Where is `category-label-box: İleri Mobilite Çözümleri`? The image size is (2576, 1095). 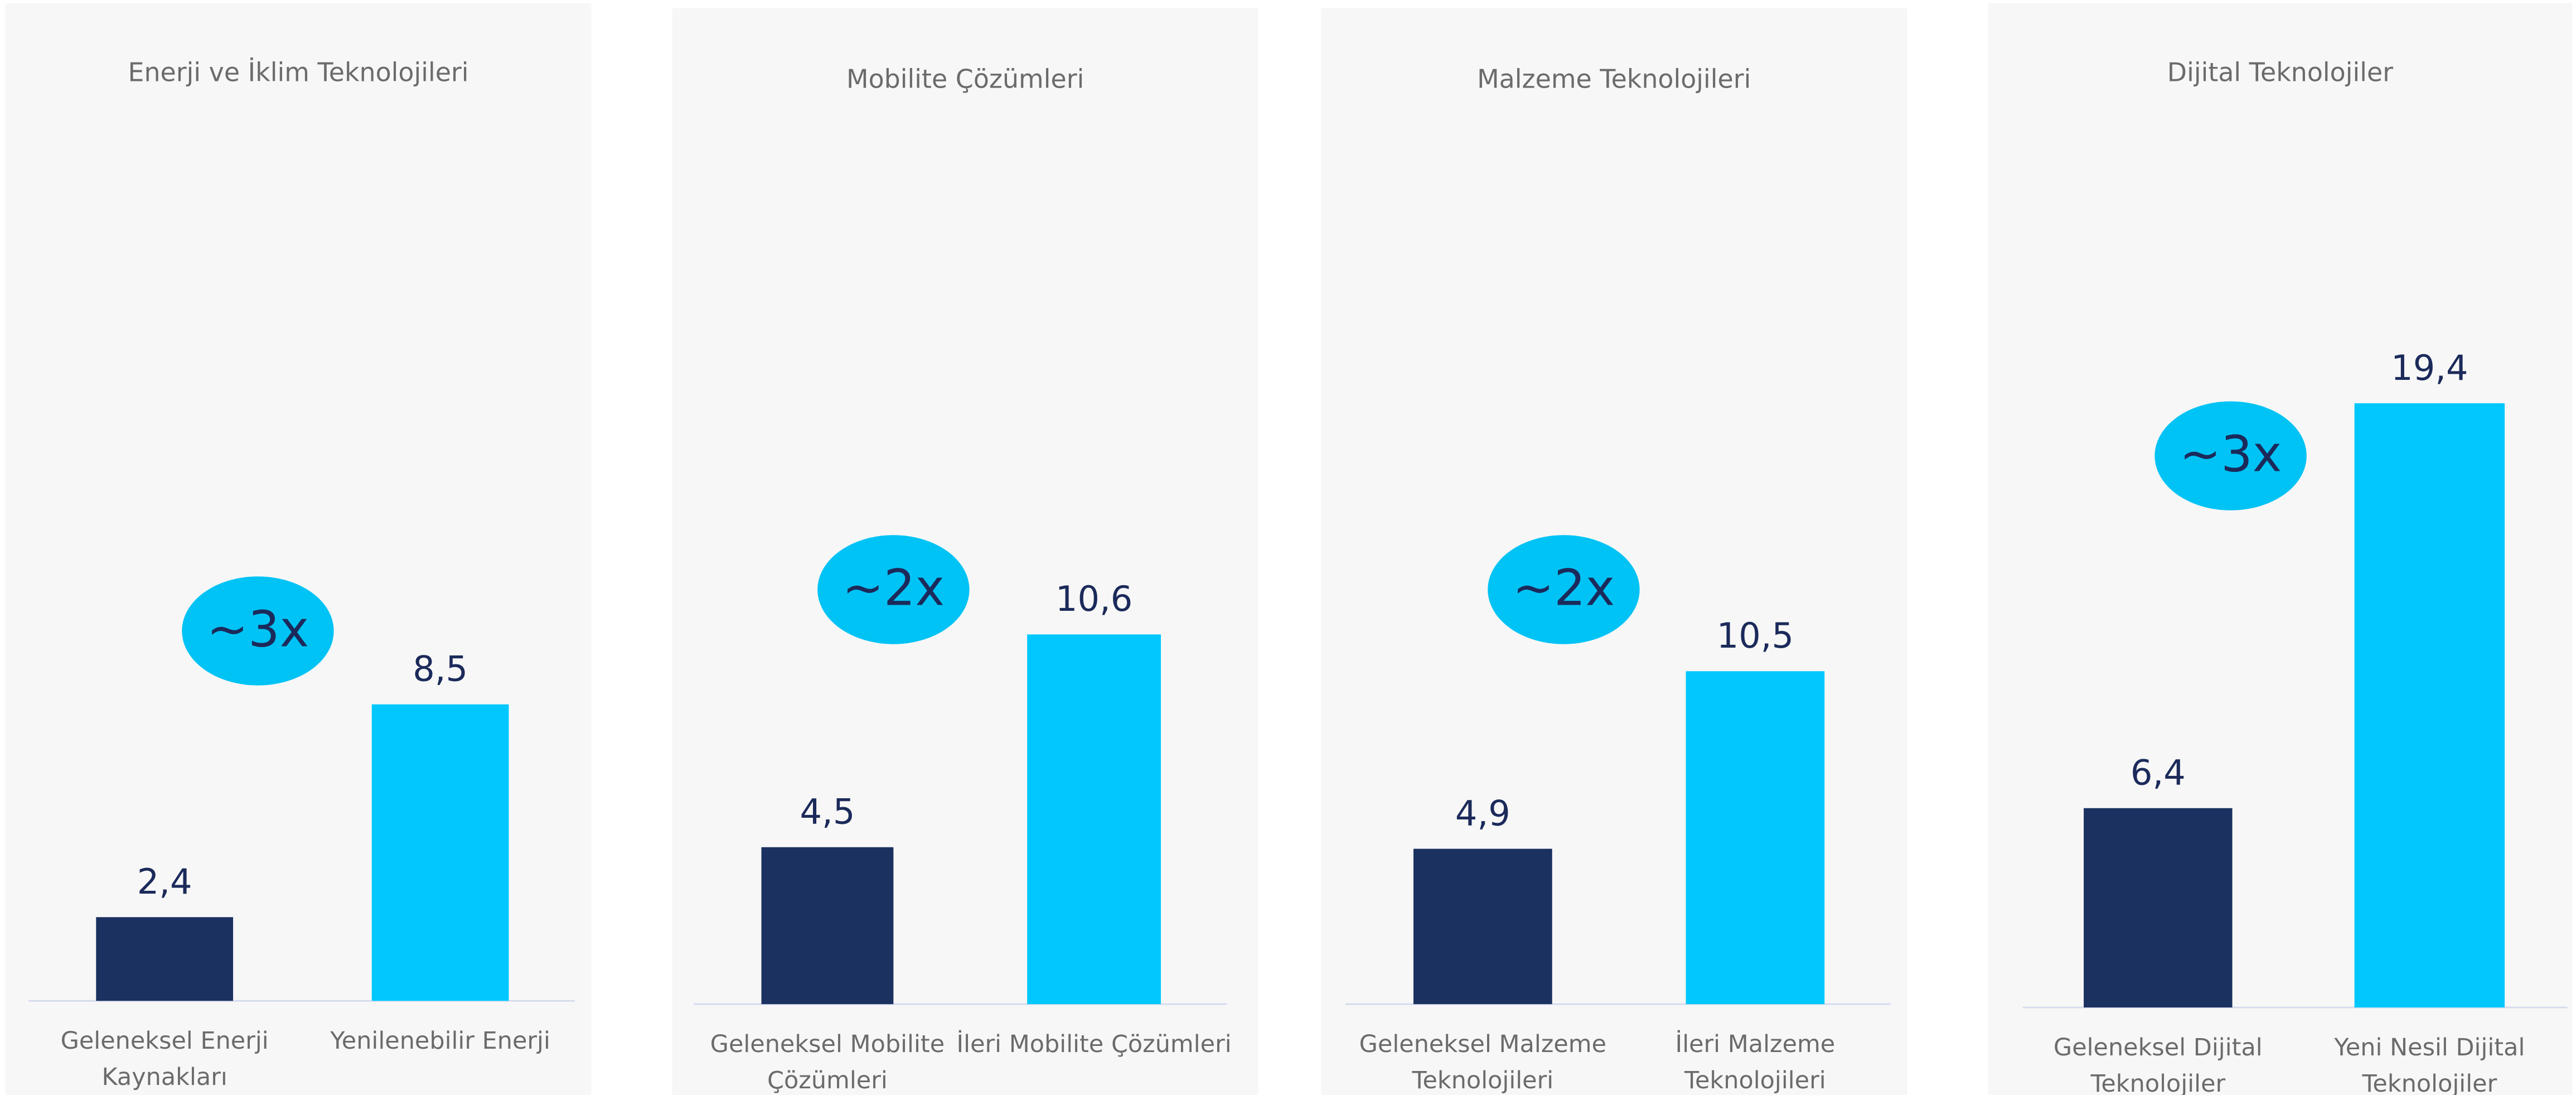
category-label-box: İleri Mobilite Çözümleri is located at coordinates (1094, 1045).